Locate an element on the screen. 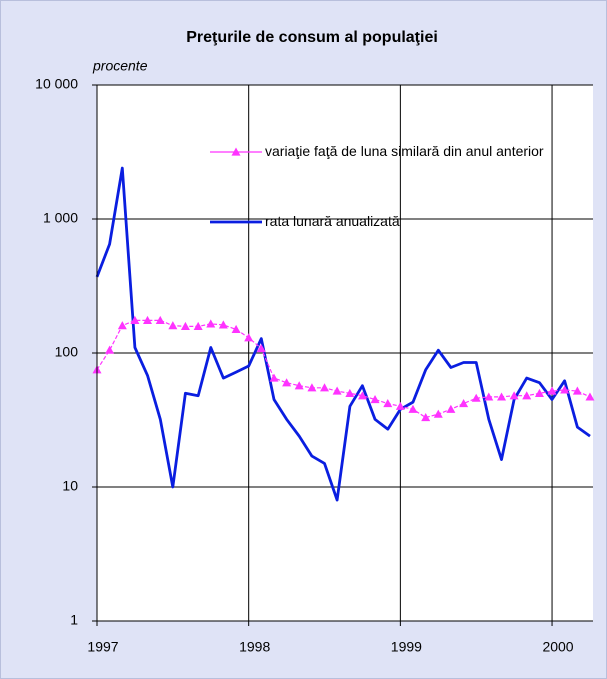  y-tick-label: 1 000 is located at coordinates (60, 218).